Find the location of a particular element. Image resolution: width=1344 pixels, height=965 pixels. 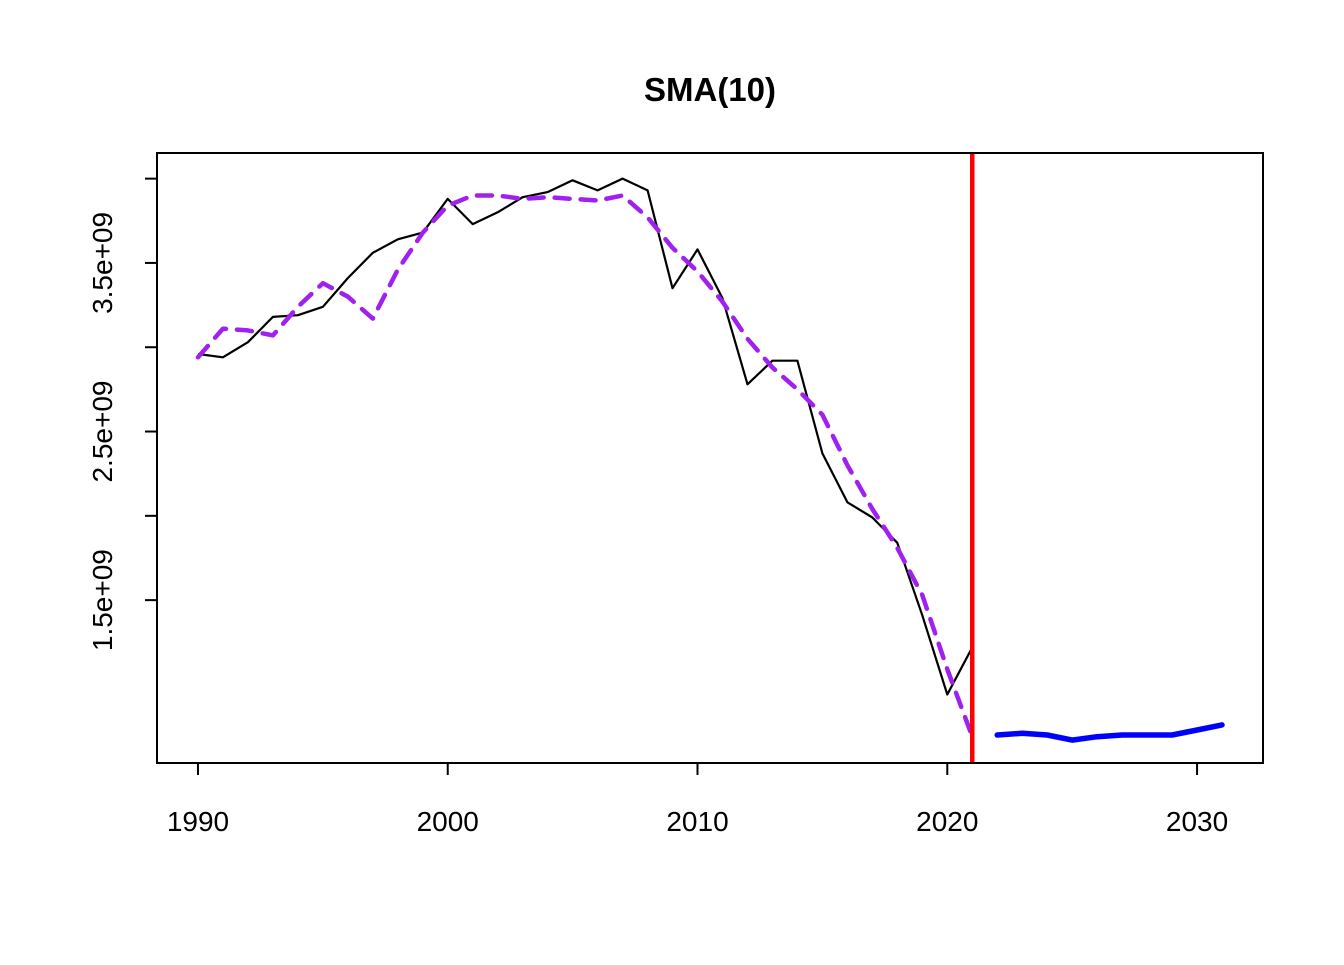

x-axis-tick-label: 1990 is located at coordinates (198, 821).